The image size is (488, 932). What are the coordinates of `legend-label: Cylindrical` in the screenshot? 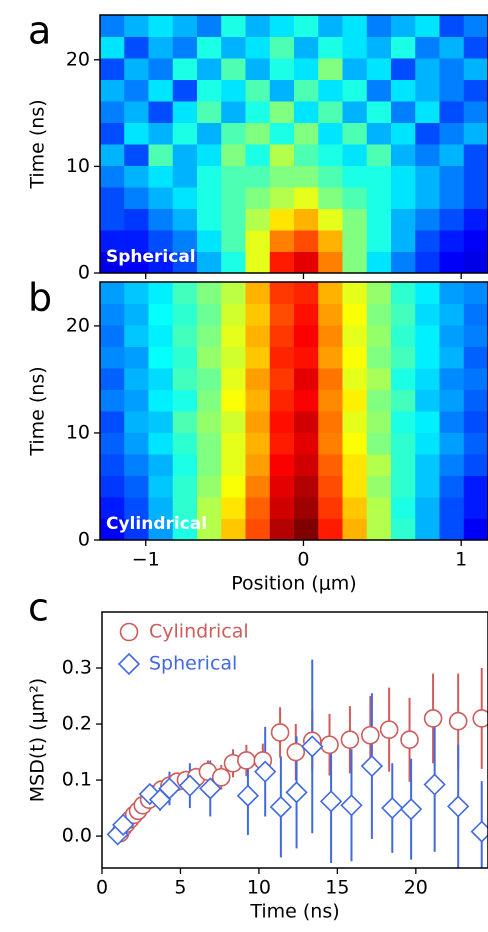 It's located at (199, 632).